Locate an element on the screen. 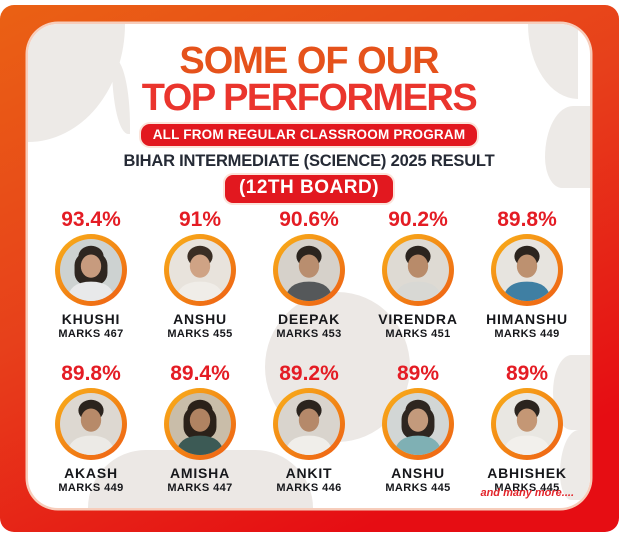 This screenshot has width=619, height=534. title-line-2: TOP PERFORMERS is located at coordinates (309, 98).